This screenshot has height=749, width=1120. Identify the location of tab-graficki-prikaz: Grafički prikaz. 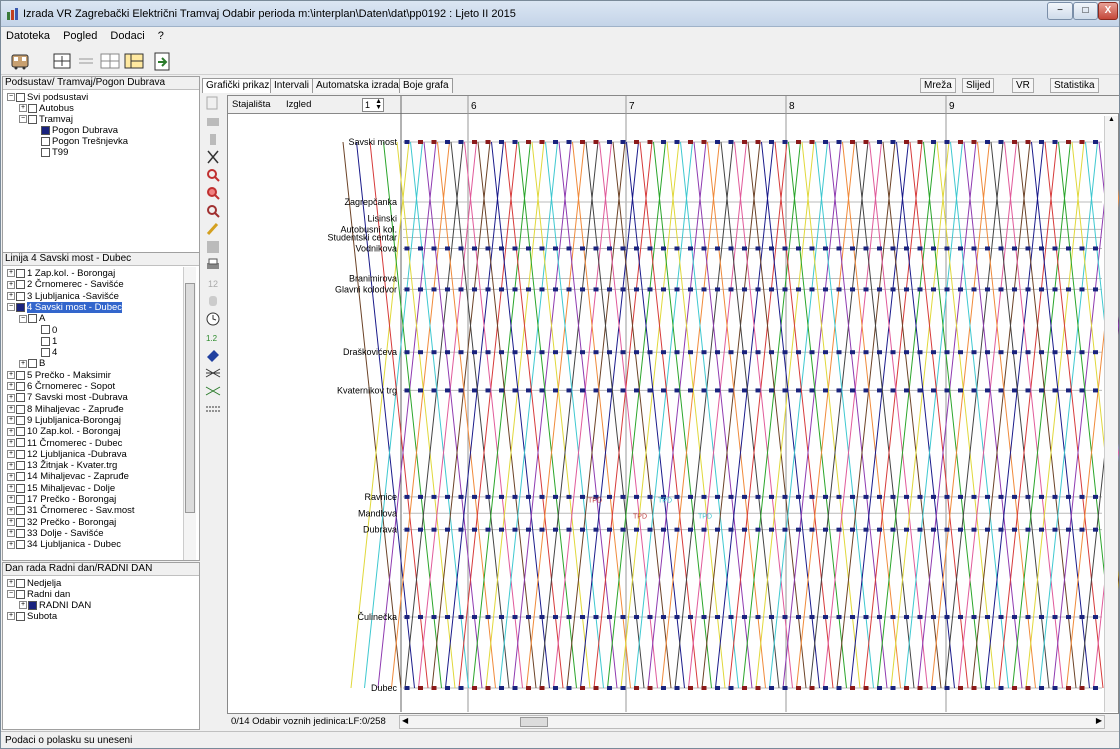
(238, 85).